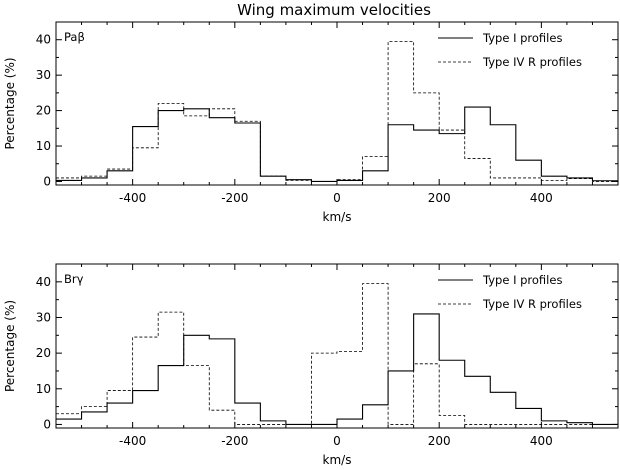  I want to click on panel-label: Brγ, so click(74, 279).